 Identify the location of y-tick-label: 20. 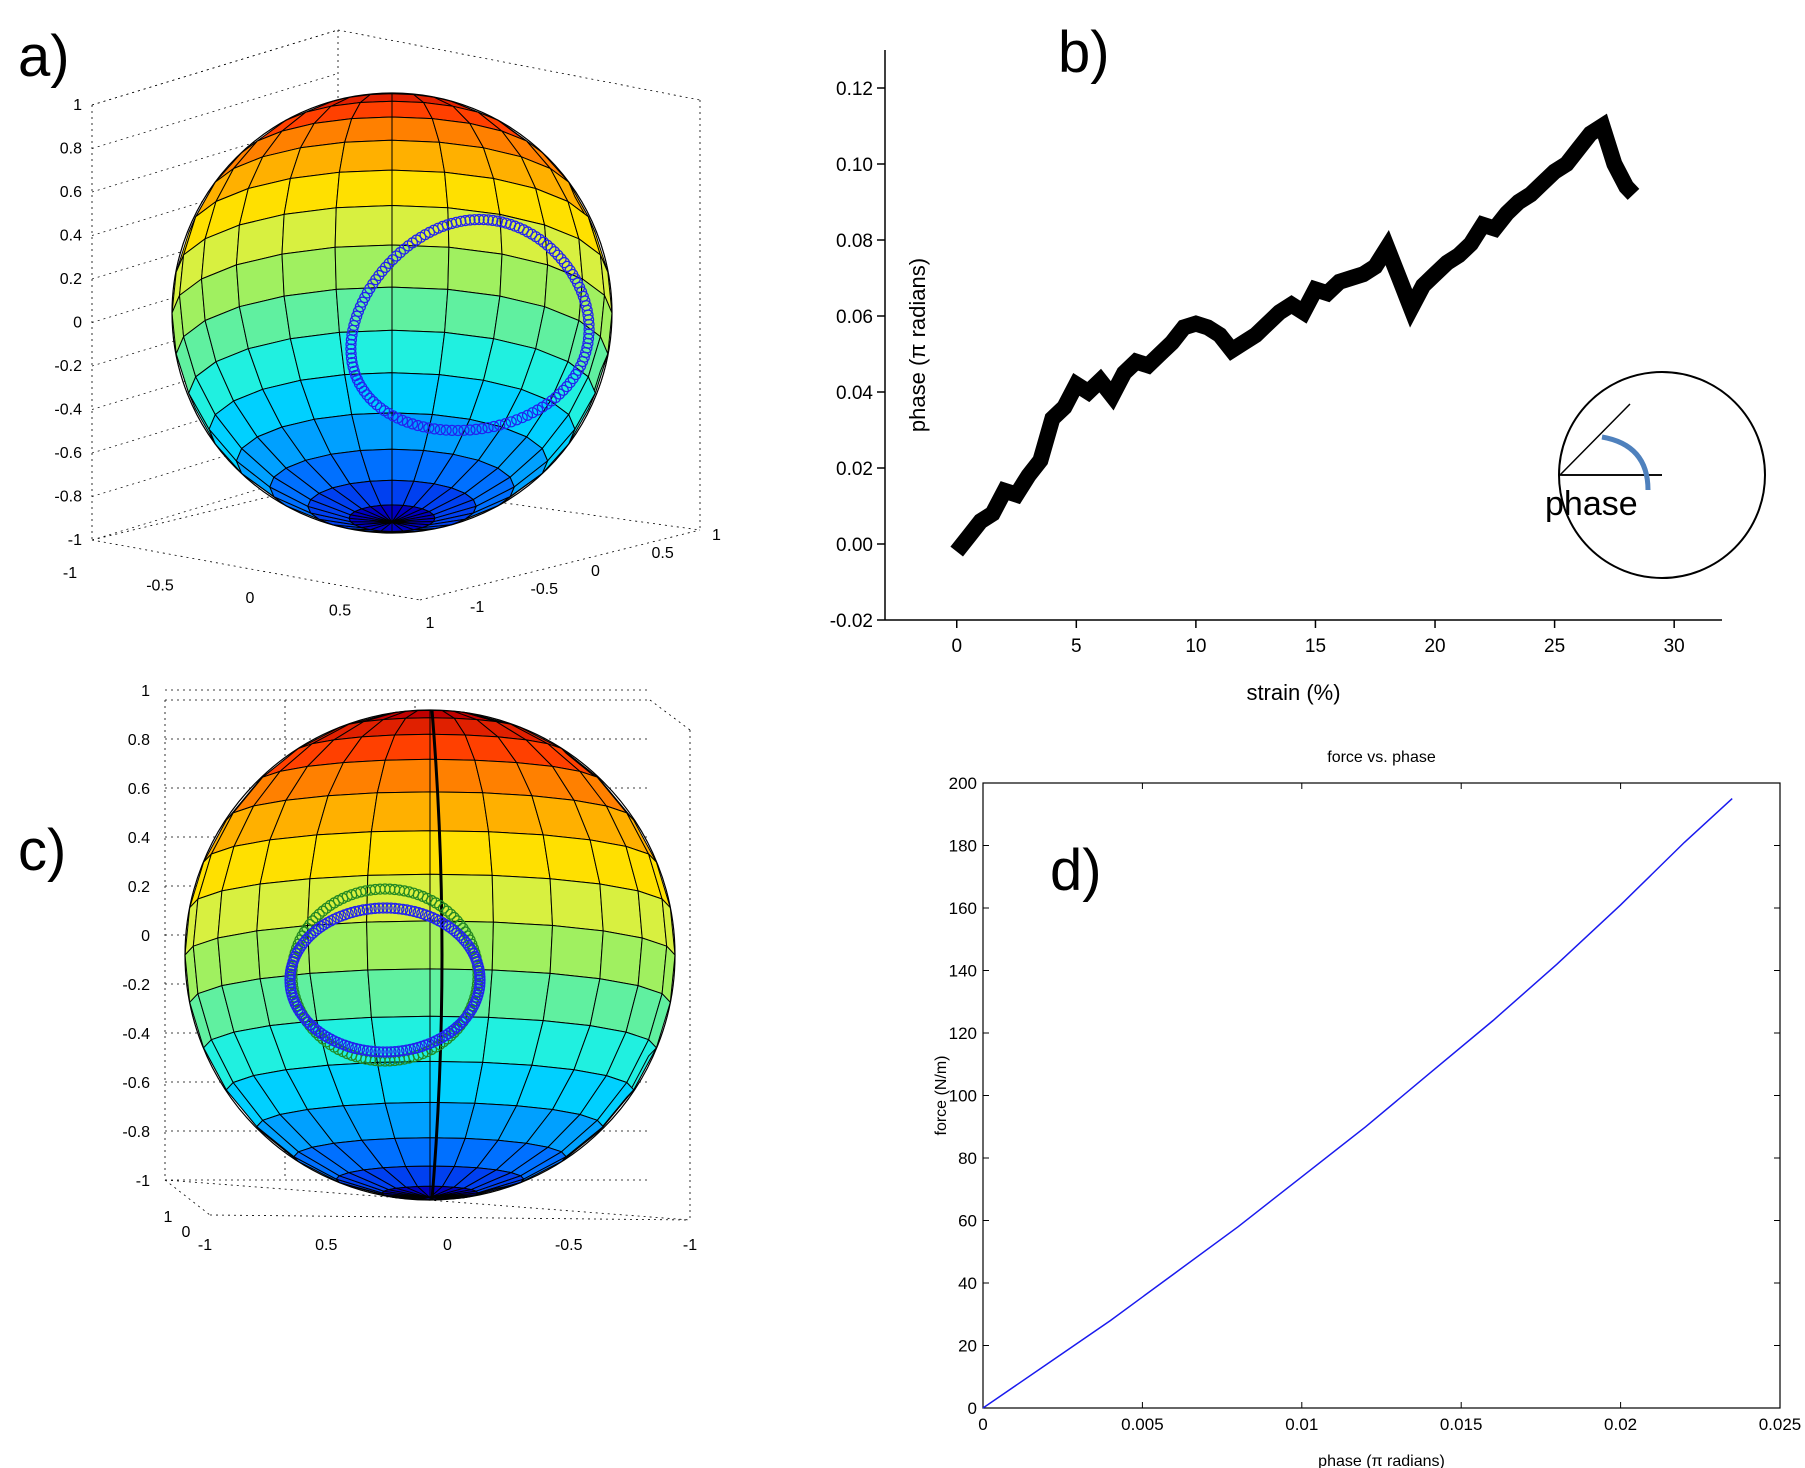
(967, 1346).